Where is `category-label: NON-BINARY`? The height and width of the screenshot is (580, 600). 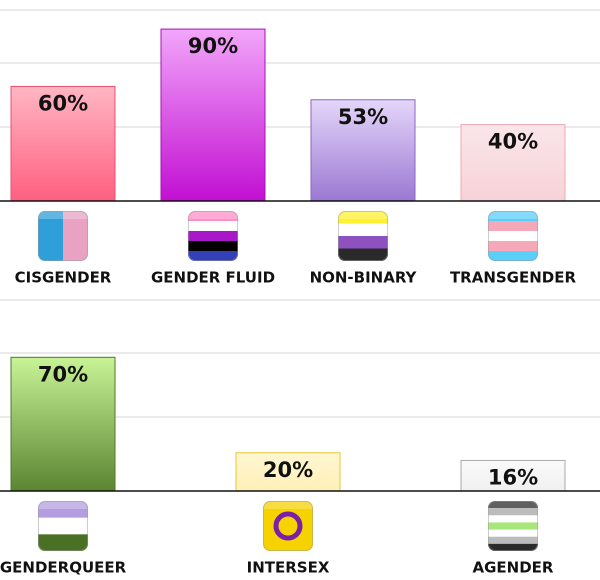
category-label: NON-BINARY is located at coordinates (364, 278).